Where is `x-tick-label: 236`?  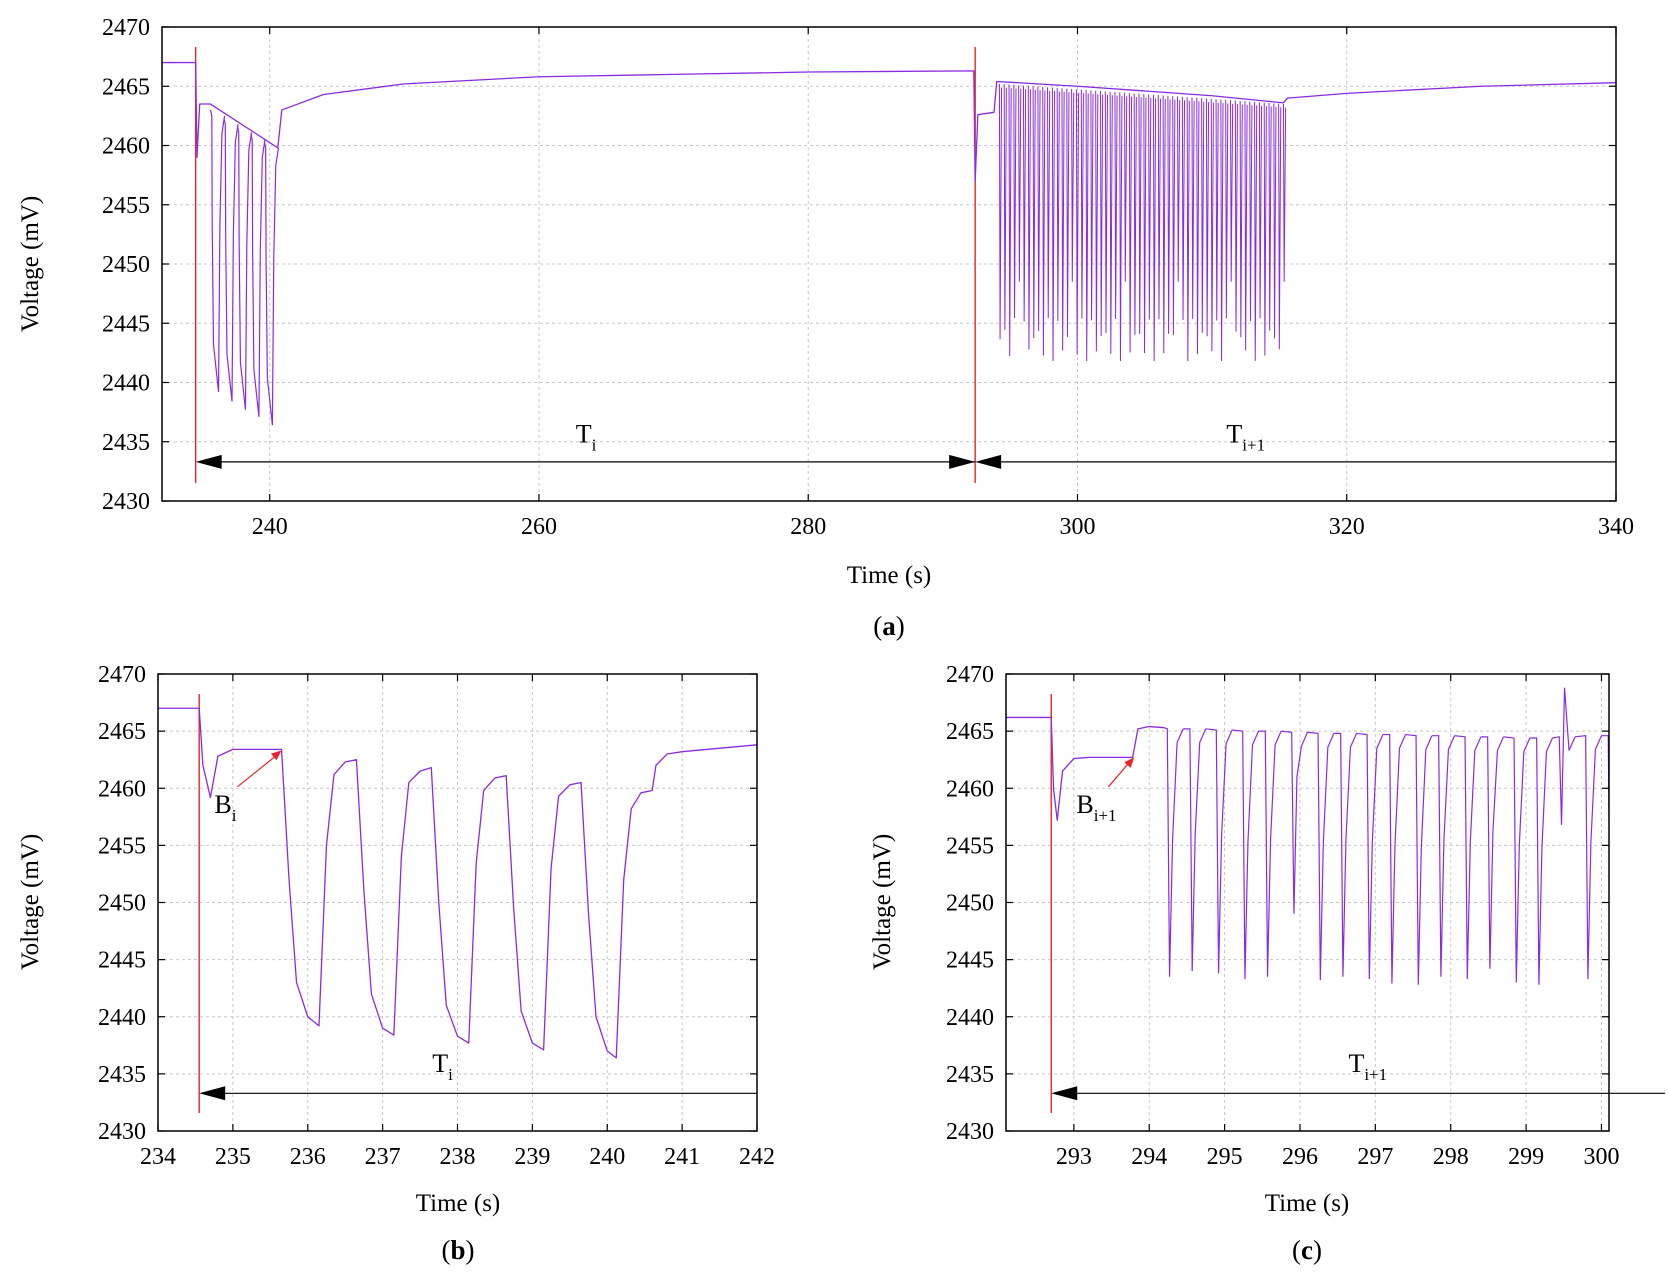
x-tick-label: 236 is located at coordinates (308, 1157).